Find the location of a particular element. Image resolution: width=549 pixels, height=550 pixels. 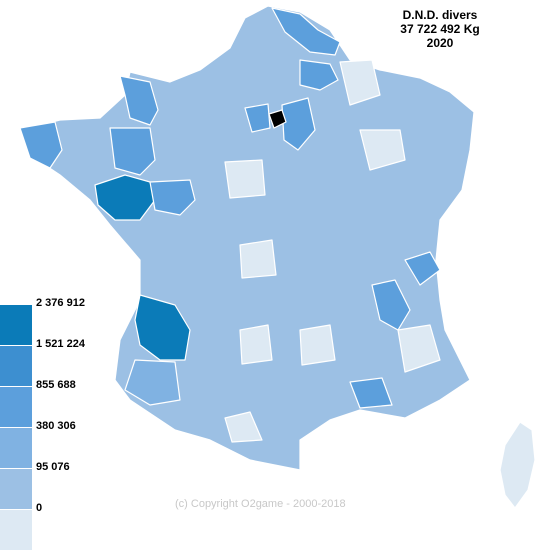

legend-label: 1 521 224 is located at coordinates (60, 344).